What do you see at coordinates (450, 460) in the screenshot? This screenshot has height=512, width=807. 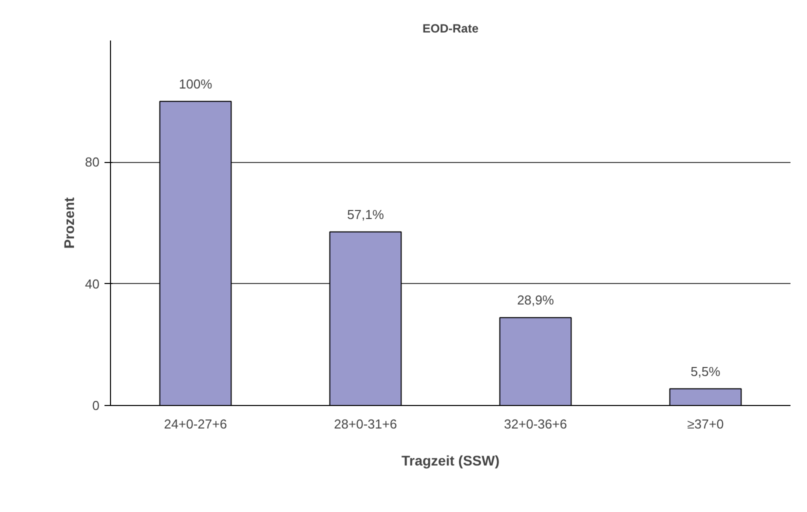 I see `x-axis-title: Tragzeit (SSW)` at bounding box center [450, 460].